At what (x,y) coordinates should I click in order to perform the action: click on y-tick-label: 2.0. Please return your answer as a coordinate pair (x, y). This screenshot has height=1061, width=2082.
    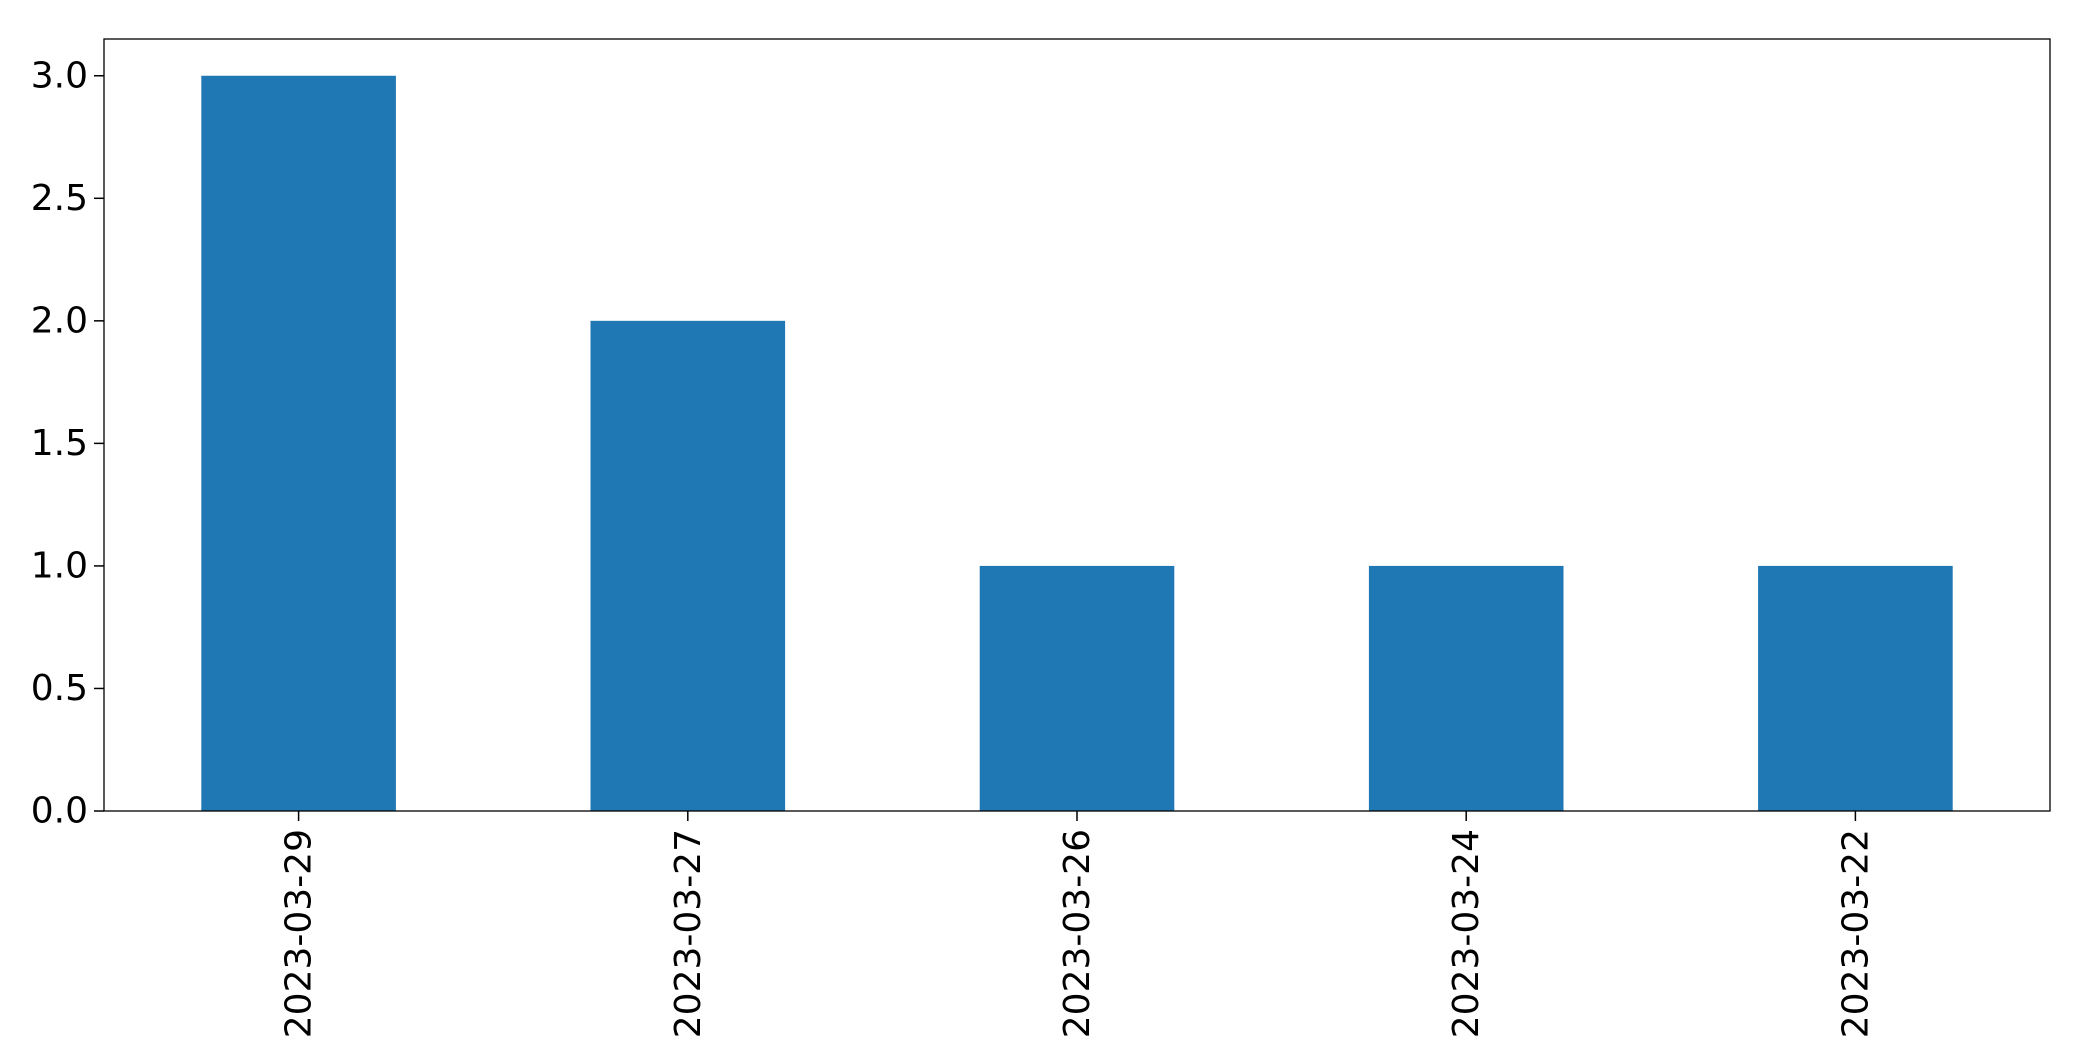
    Looking at the image, I should click on (59, 320).